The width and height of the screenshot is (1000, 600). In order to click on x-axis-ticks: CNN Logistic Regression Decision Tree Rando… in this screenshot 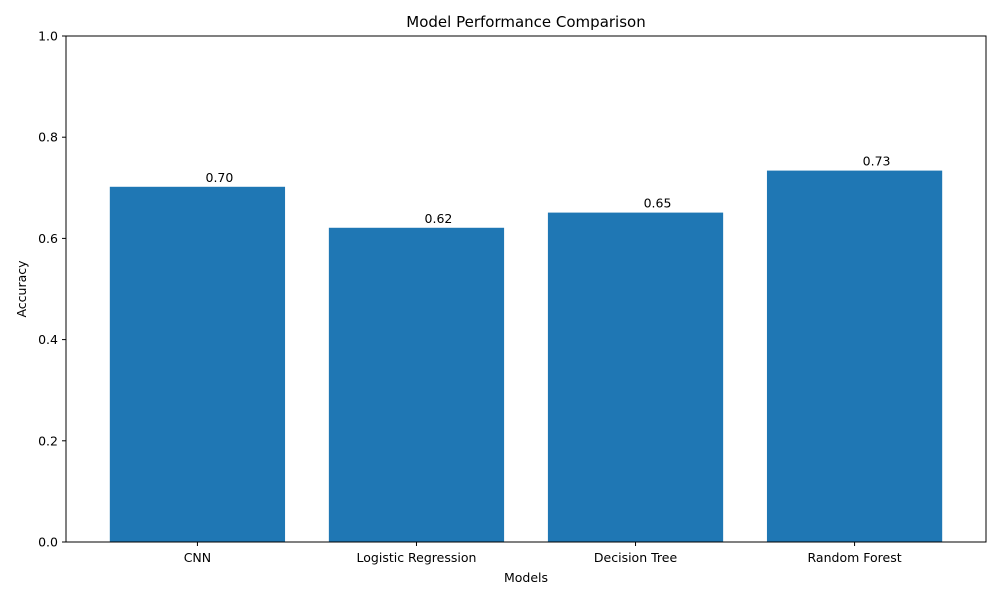, I will do `click(543, 553)`.